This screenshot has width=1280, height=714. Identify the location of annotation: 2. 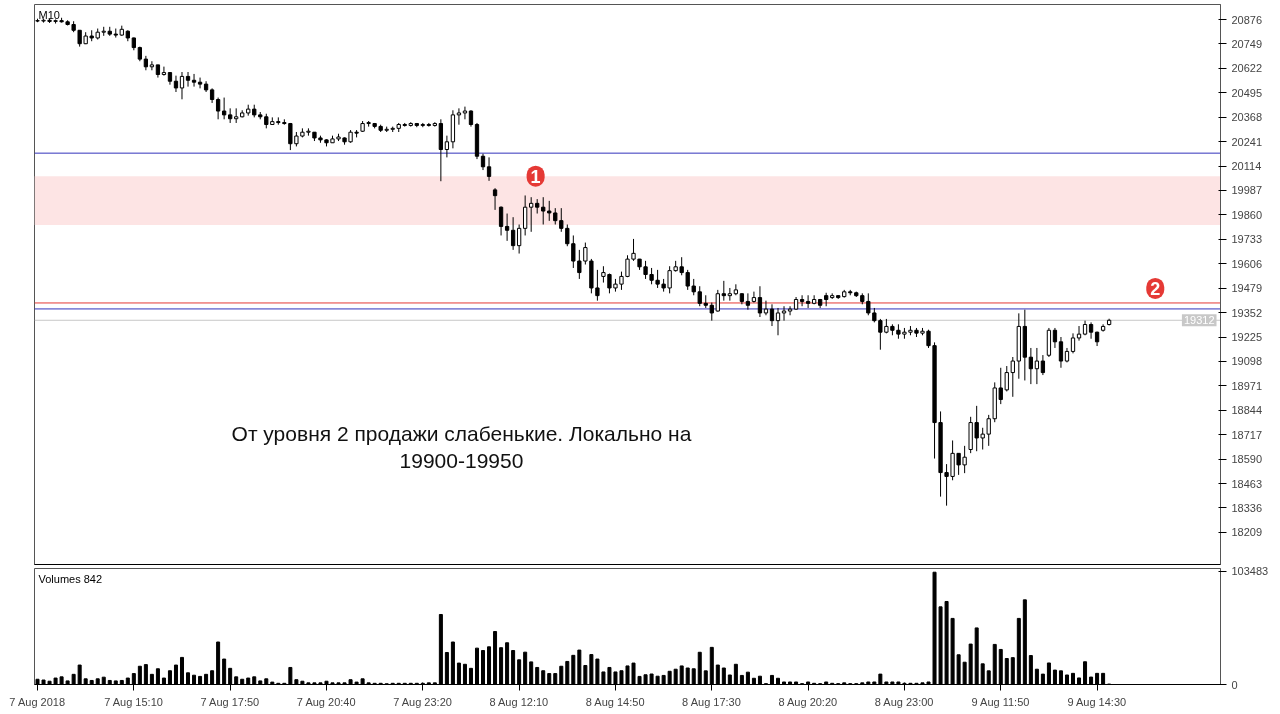
(1155, 288).